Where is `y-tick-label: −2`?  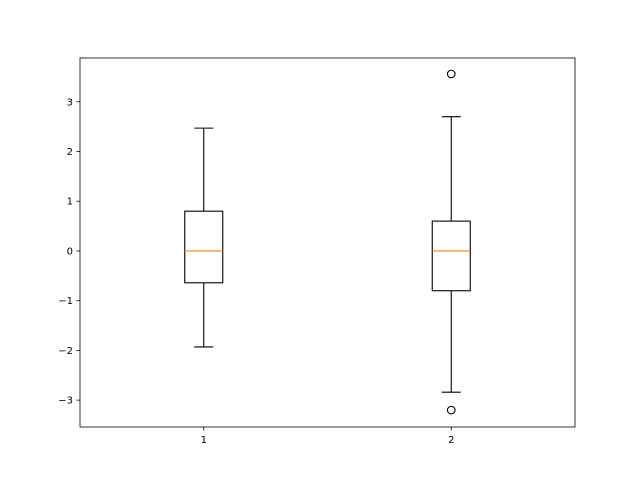 y-tick-label: −2 is located at coordinates (65, 351).